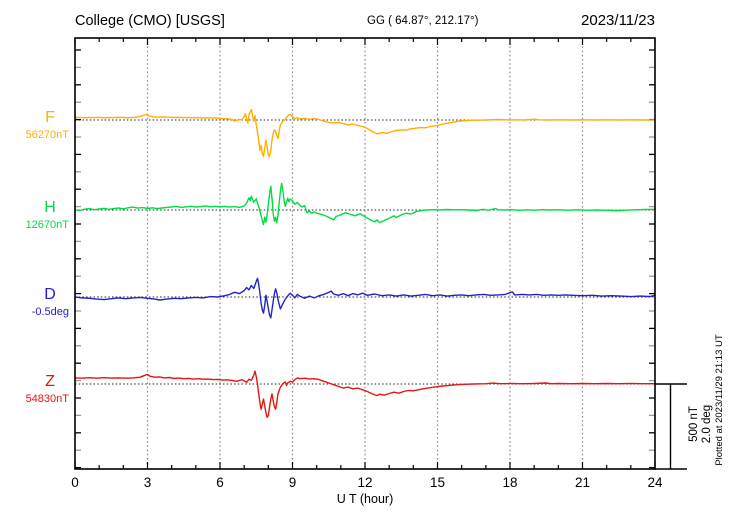 Image resolution: width=730 pixels, height=520 pixels. Describe the element at coordinates (50, 117) in the screenshot. I see `channel-letter-F: F` at that location.